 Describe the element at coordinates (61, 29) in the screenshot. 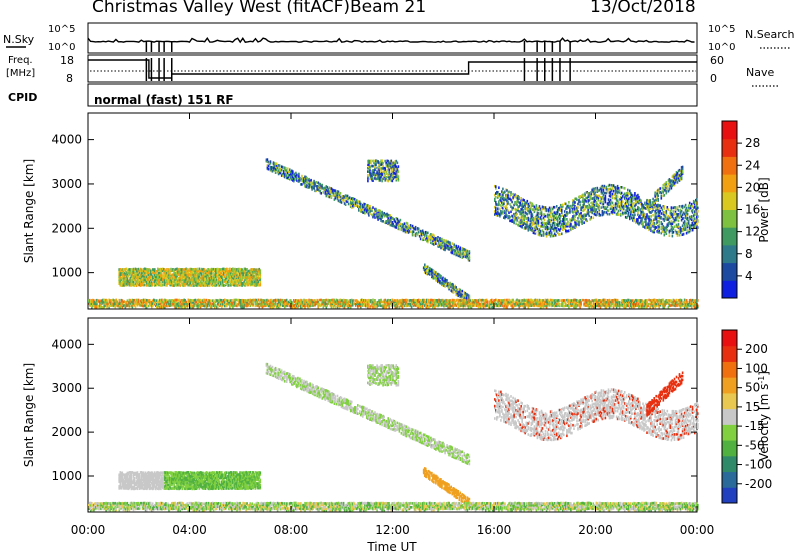

I see `nsky-tick-top: 10^5` at that location.